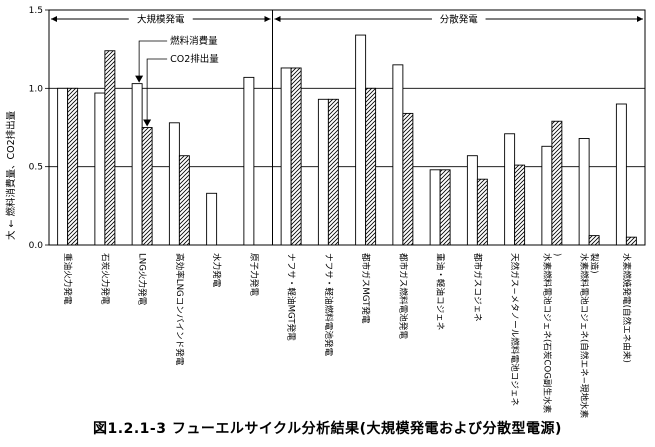 The width and height of the screenshot is (655, 447). What do you see at coordinates (292, 297) in the screenshot?
I see `category-label: ナフサ・軽油MGT発電` at bounding box center [292, 297].